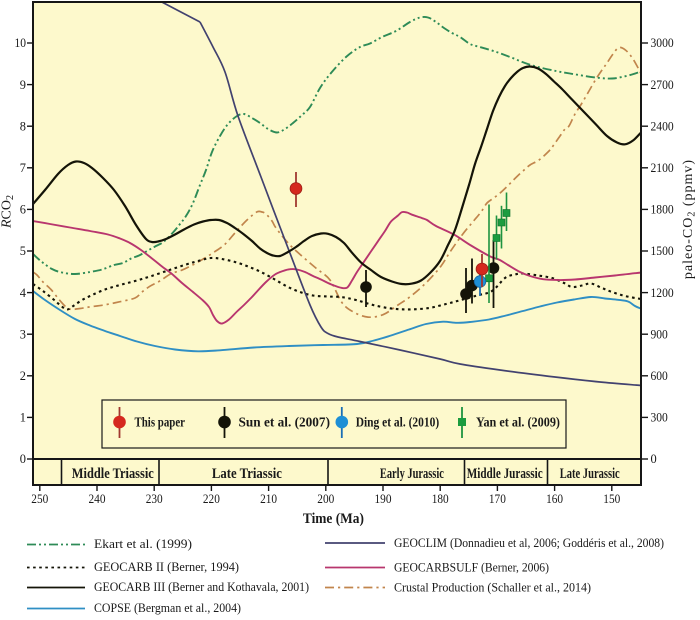  What do you see at coordinates (662, 250) in the screenshot?
I see `svg-text: 1500` at bounding box center [662, 250].